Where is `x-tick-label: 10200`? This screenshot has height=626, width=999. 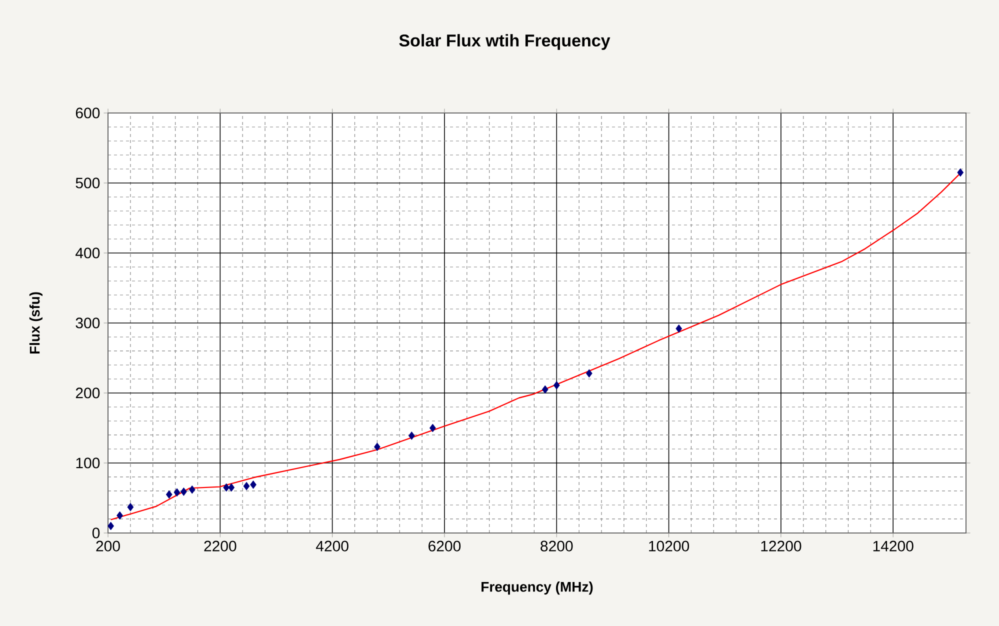 x-tick-label: 10200 is located at coordinates (669, 546).